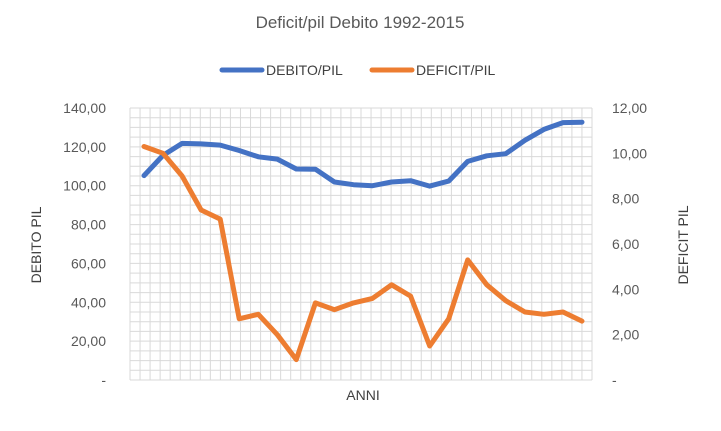  Describe the element at coordinates (357, 70) in the screenshot. I see `legend: DEBITO/PIL DEFICIT/PIL` at that location.